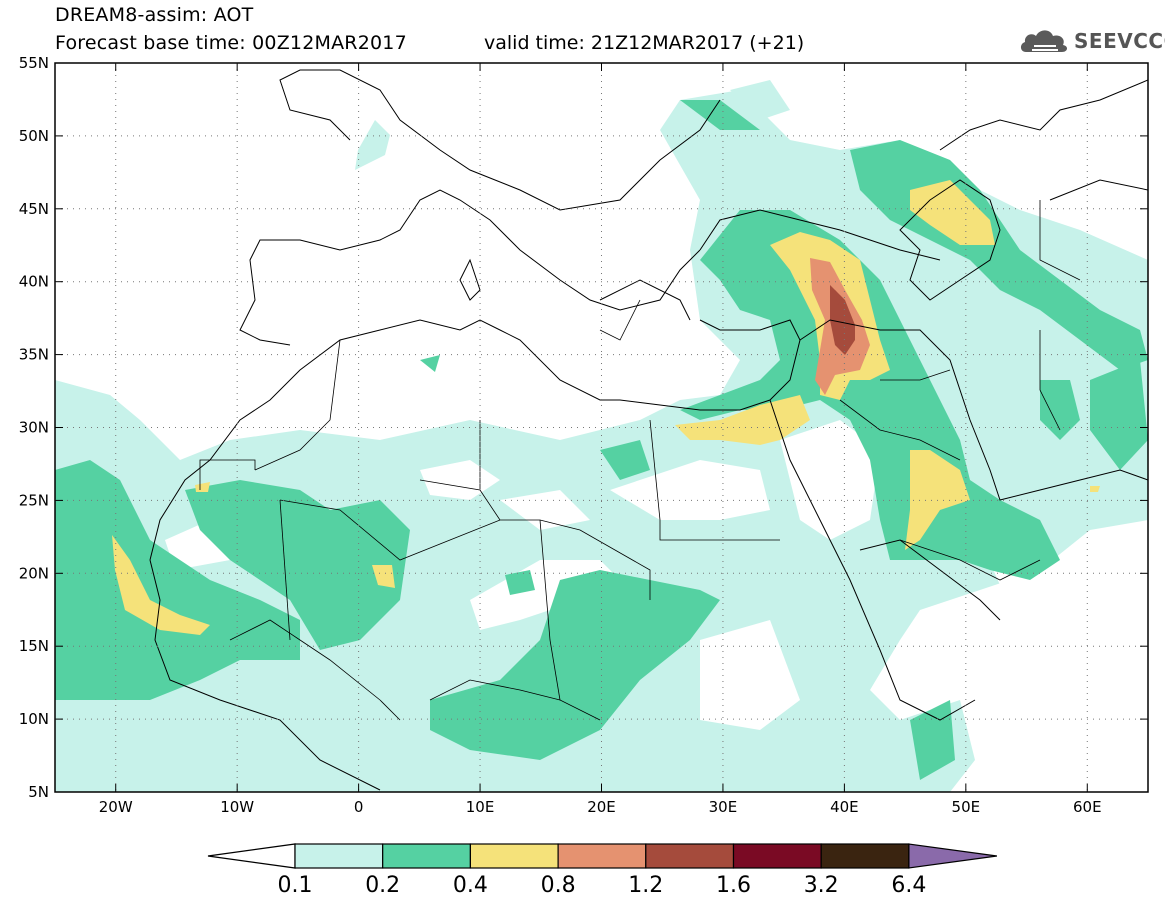 The width and height of the screenshot is (1165, 905). What do you see at coordinates (1087, 807) in the screenshot?
I see `lon-label: 60E` at bounding box center [1087, 807].